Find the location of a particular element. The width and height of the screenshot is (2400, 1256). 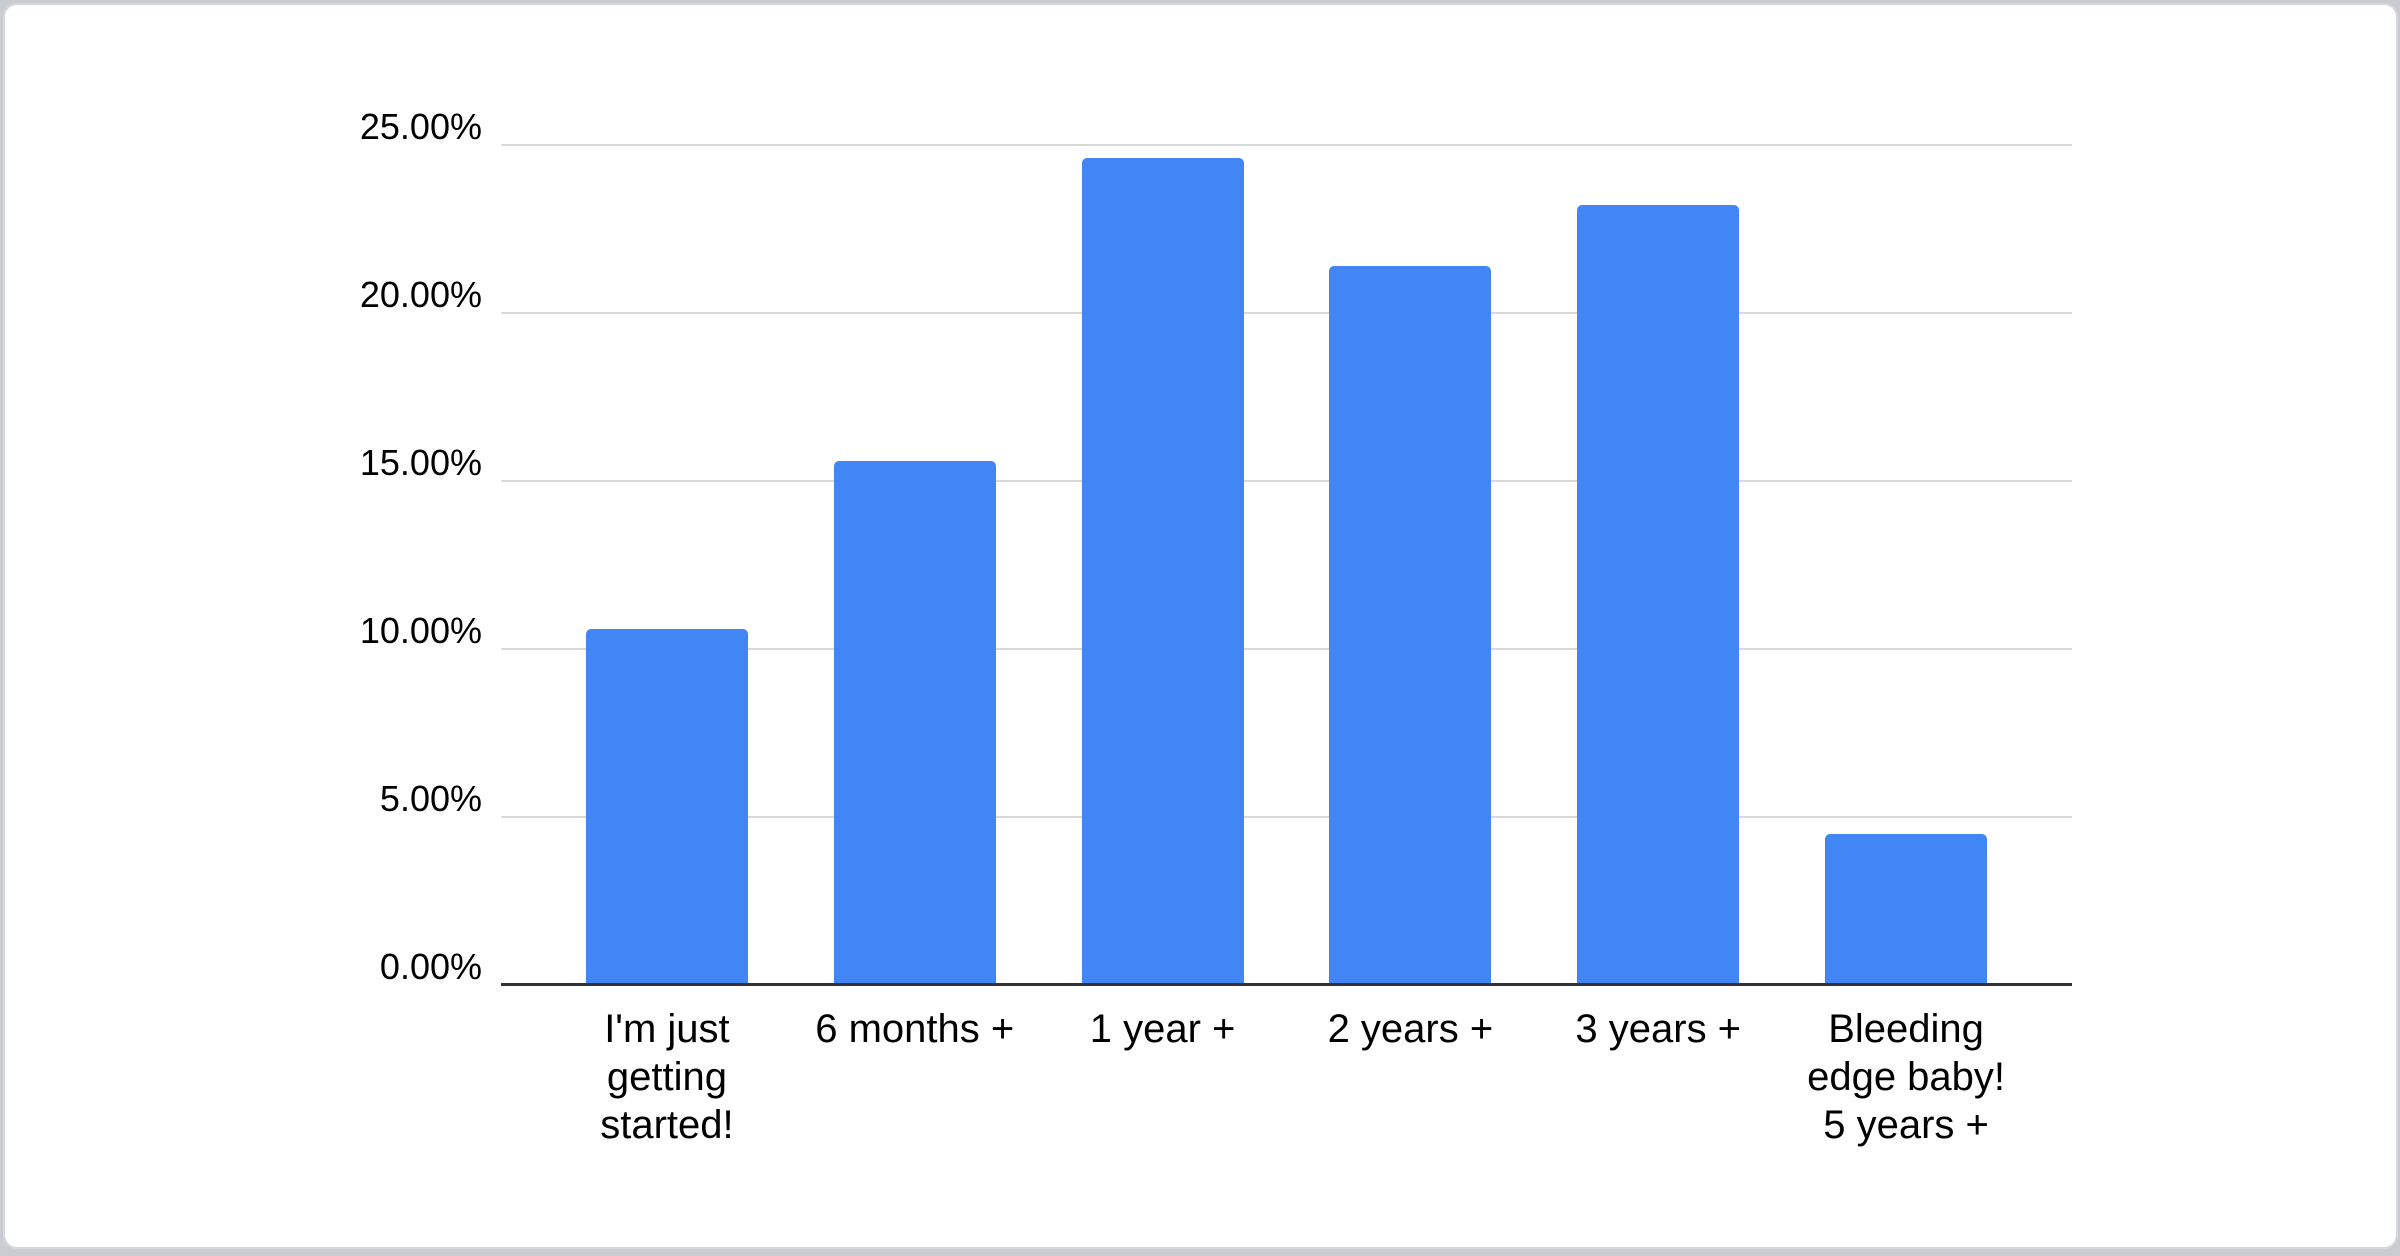

x-axis-line is located at coordinates (1286, 984).